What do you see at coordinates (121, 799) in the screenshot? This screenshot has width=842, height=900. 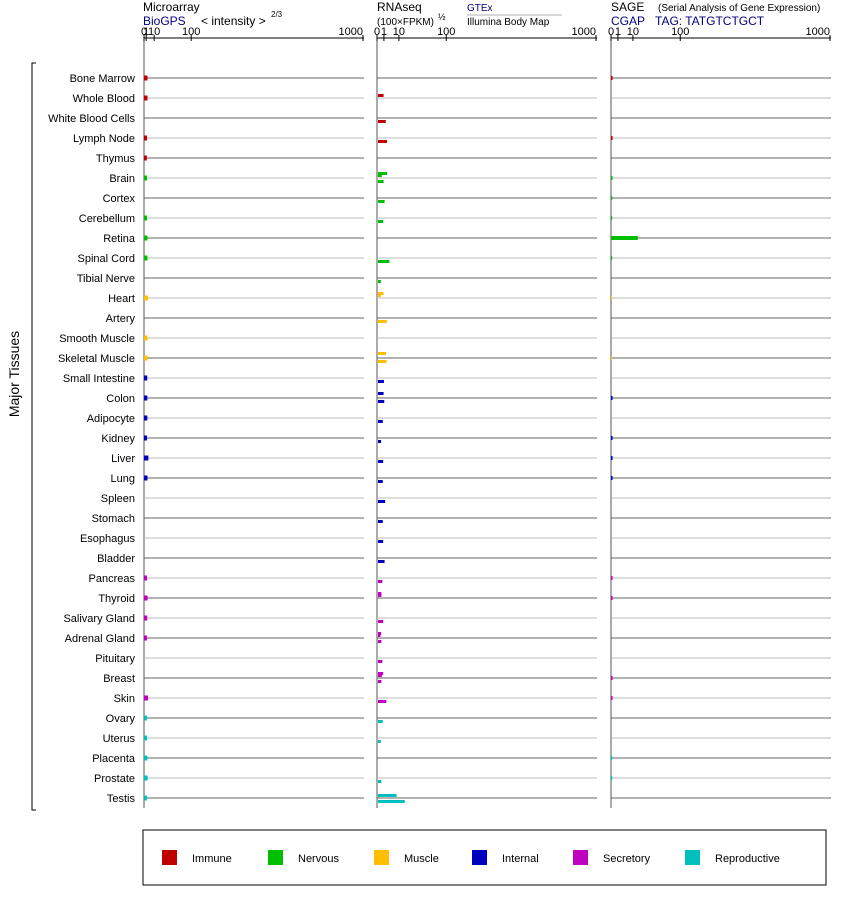 I see `tissue-label: Testis` at bounding box center [121, 799].